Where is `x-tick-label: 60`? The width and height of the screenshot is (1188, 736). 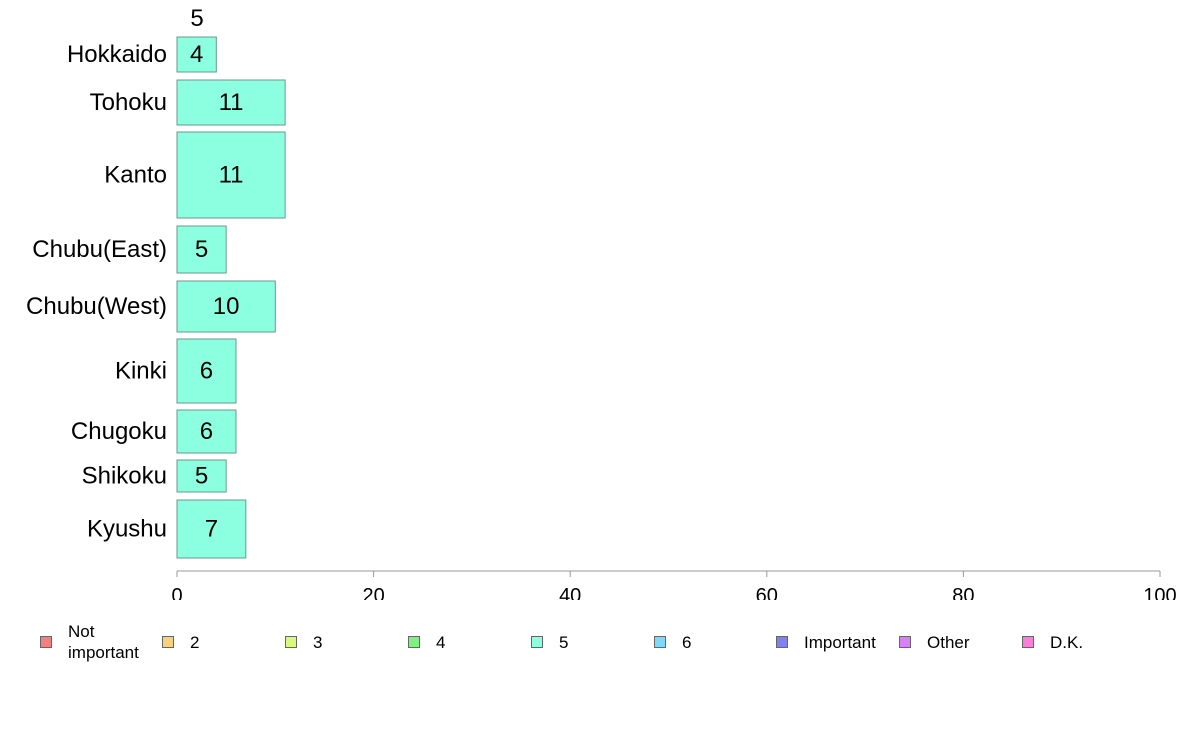
x-tick-label: 60 is located at coordinates (767, 592).